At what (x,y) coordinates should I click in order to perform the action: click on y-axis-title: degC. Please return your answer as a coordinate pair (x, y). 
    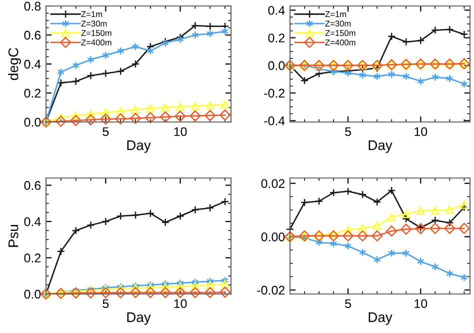
    Looking at the image, I should click on (14, 64).